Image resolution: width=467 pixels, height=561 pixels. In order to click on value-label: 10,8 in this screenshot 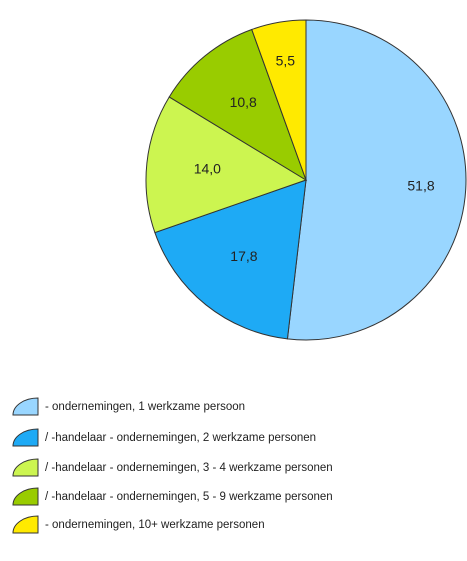, I will do `click(243, 102)`.